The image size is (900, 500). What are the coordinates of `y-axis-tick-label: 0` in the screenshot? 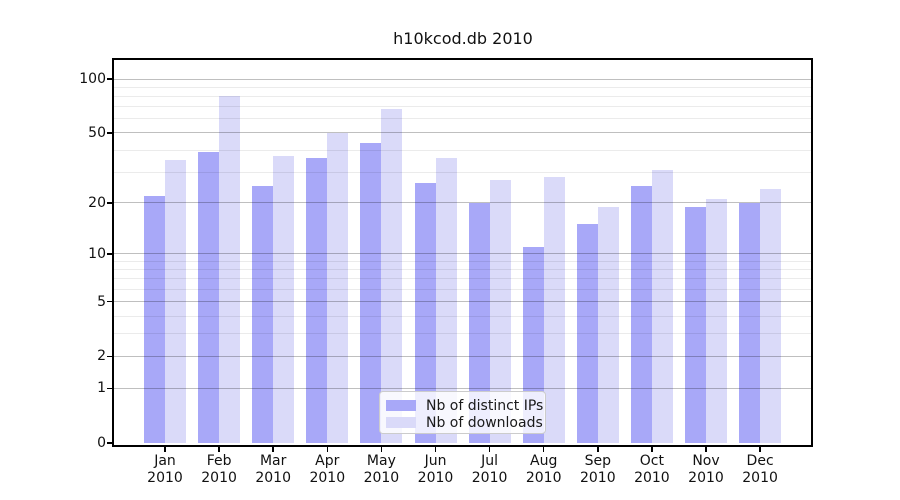 It's located at (101, 443).